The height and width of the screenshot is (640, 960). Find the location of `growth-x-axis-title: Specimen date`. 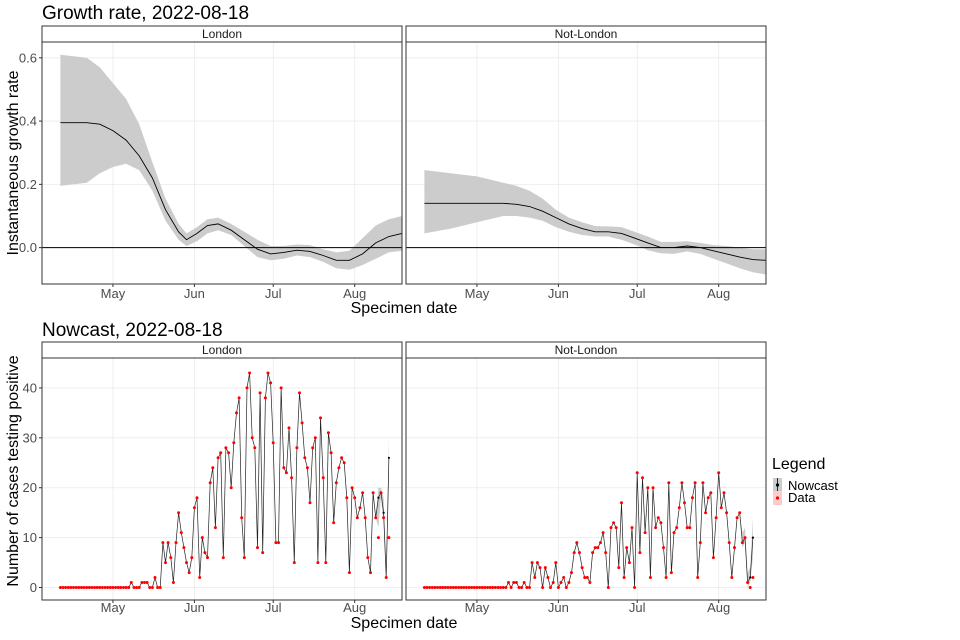

growth-x-axis-title: Specimen date is located at coordinates (404, 308).